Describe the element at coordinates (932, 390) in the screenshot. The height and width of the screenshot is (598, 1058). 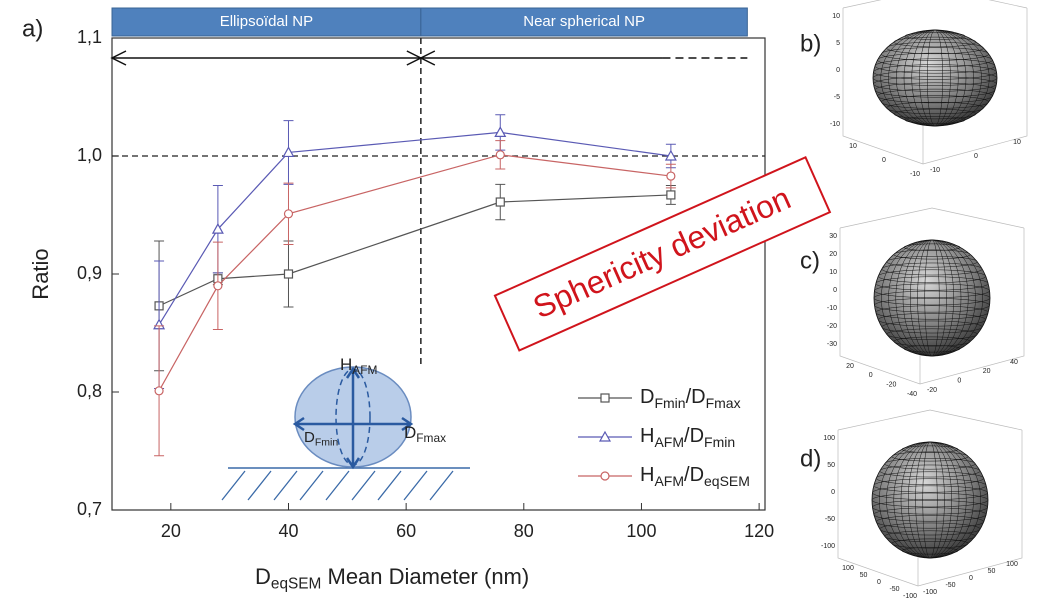
I see `y-tick-label: -20` at that location.